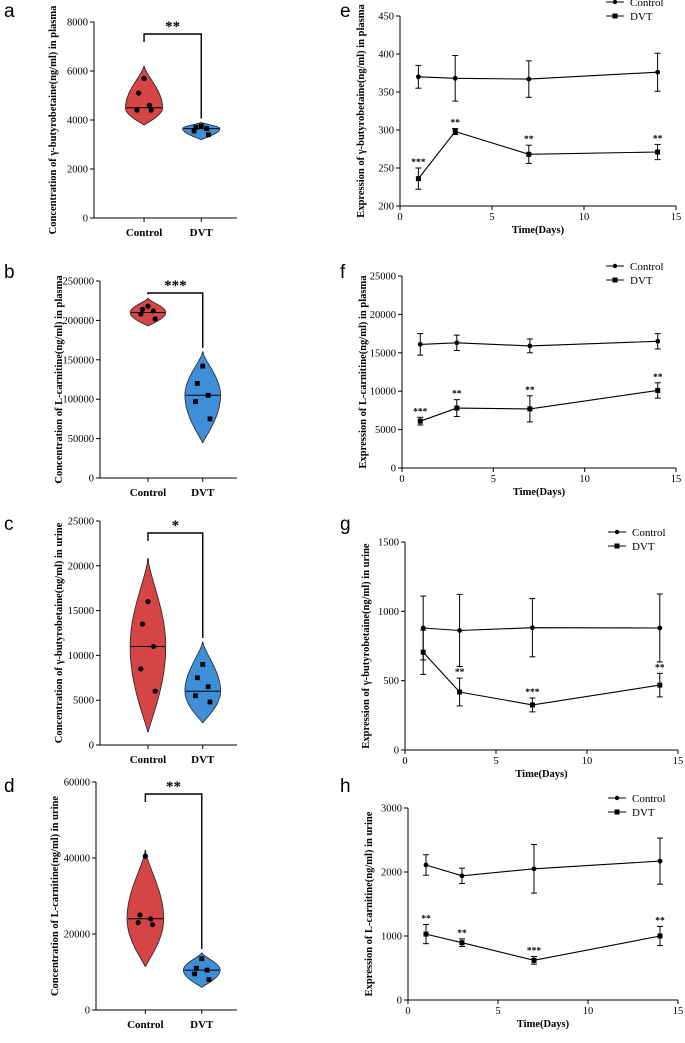  What do you see at coordinates (79, 282) in the screenshot?
I see `y-tick-label: 250000` at bounding box center [79, 282].